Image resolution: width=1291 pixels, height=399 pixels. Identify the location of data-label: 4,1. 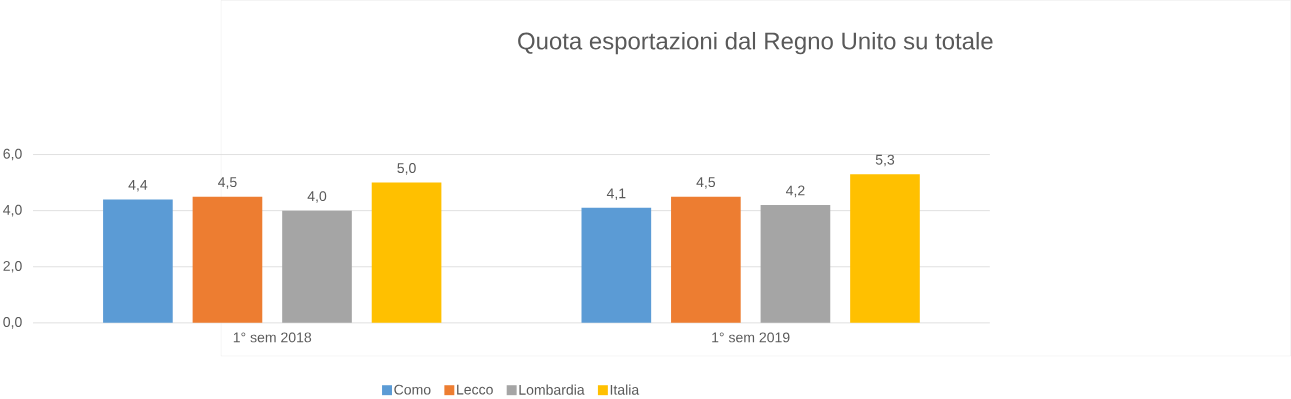
(616, 194).